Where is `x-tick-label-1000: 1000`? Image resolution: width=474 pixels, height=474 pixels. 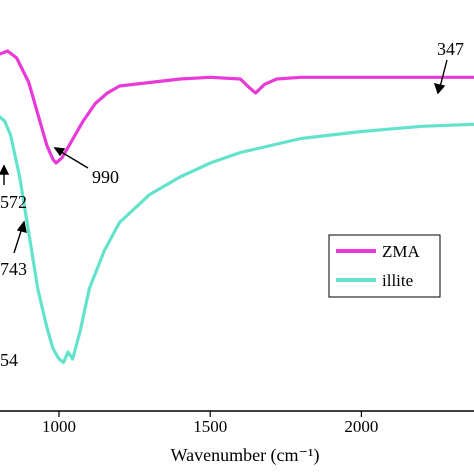
x-tick-label-1000: 1000 is located at coordinates (59, 426).